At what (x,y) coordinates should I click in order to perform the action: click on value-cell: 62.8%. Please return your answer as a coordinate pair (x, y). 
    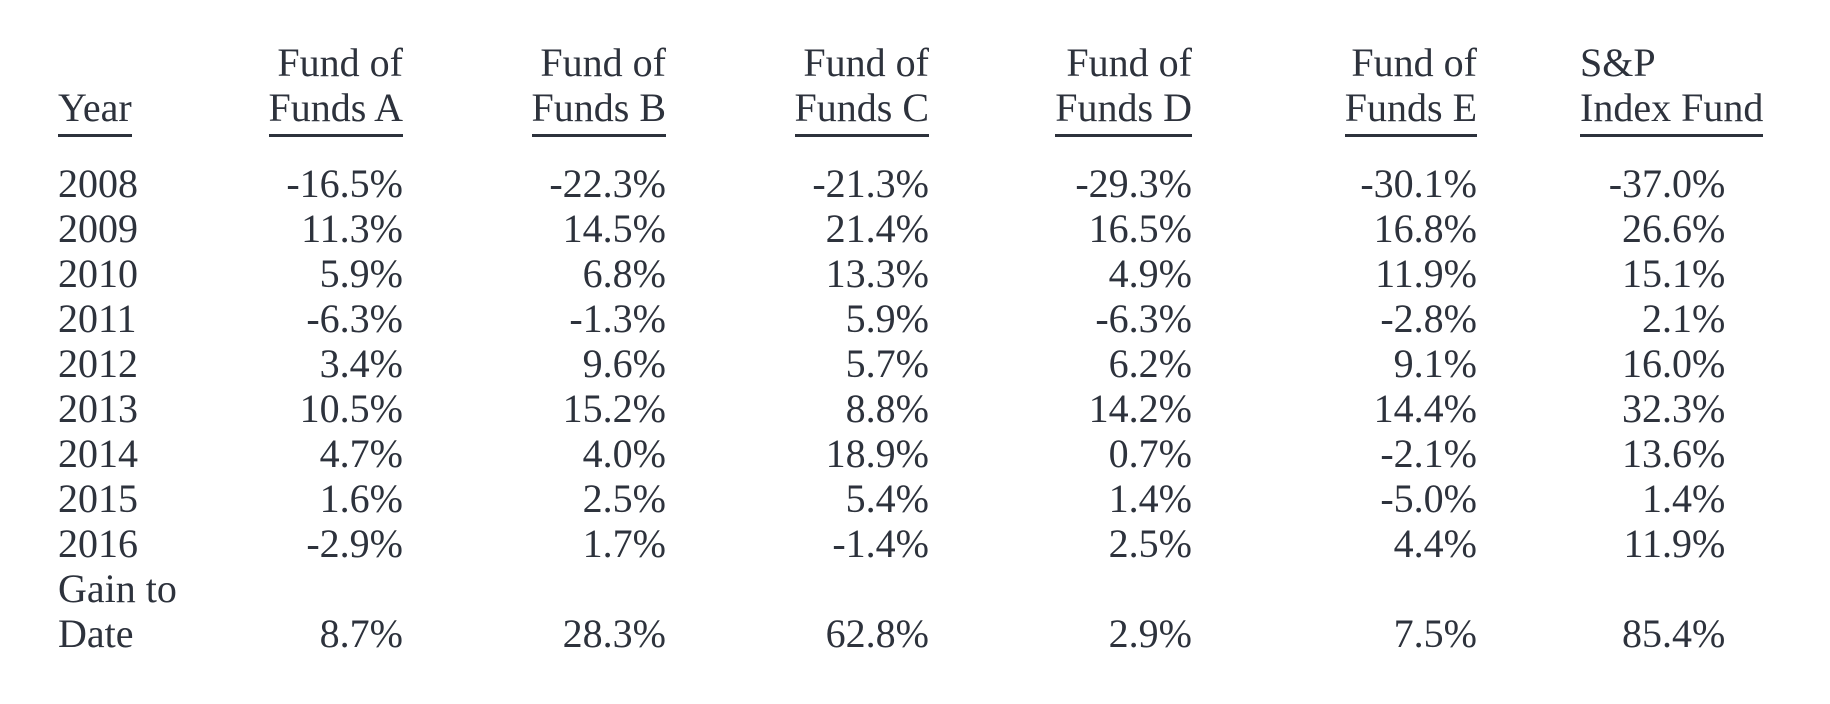
    Looking at the image, I should click on (877, 633).